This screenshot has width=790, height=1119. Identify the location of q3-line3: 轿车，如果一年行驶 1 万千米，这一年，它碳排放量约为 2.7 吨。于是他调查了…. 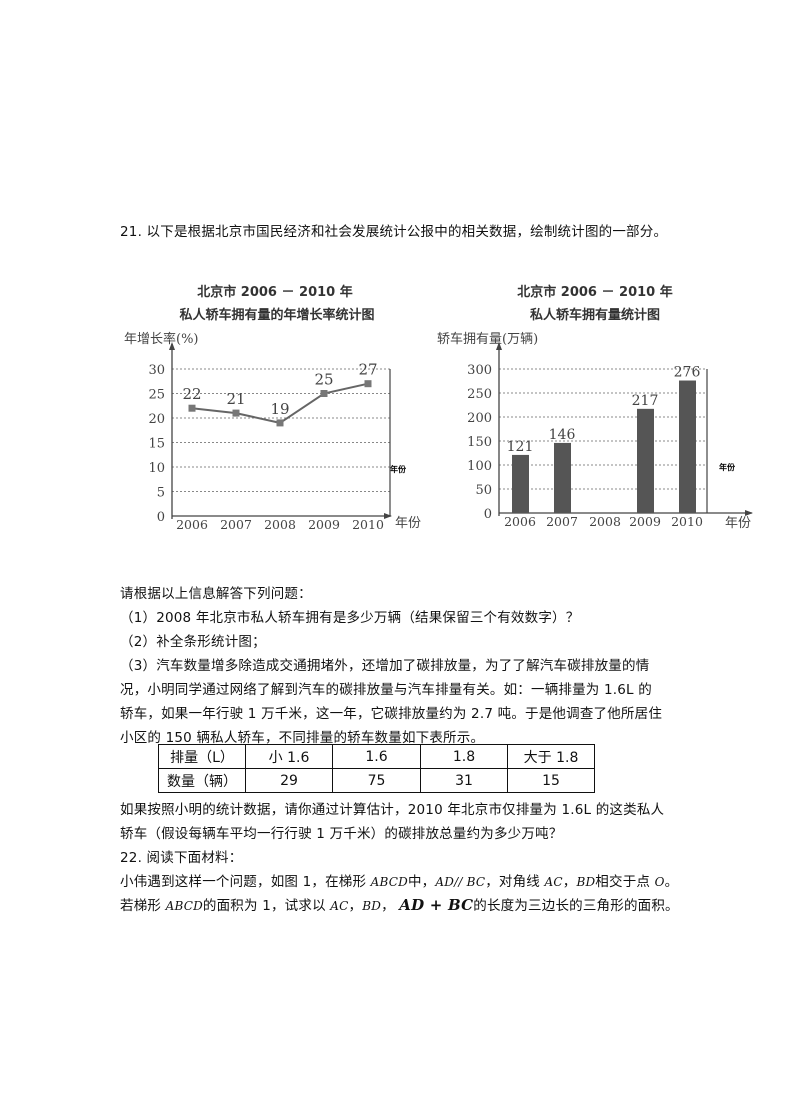
(391, 714).